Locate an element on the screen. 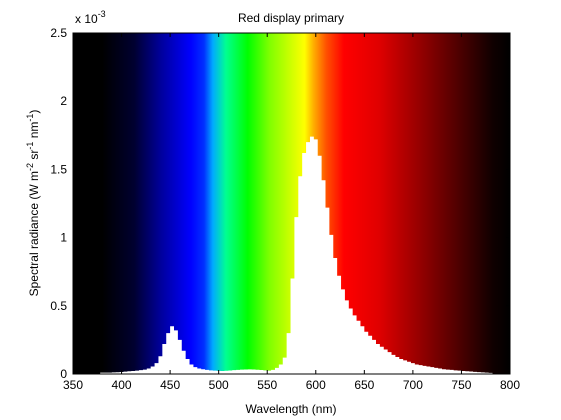  y-label-sup-1: -2 is located at coordinates (30, 167).